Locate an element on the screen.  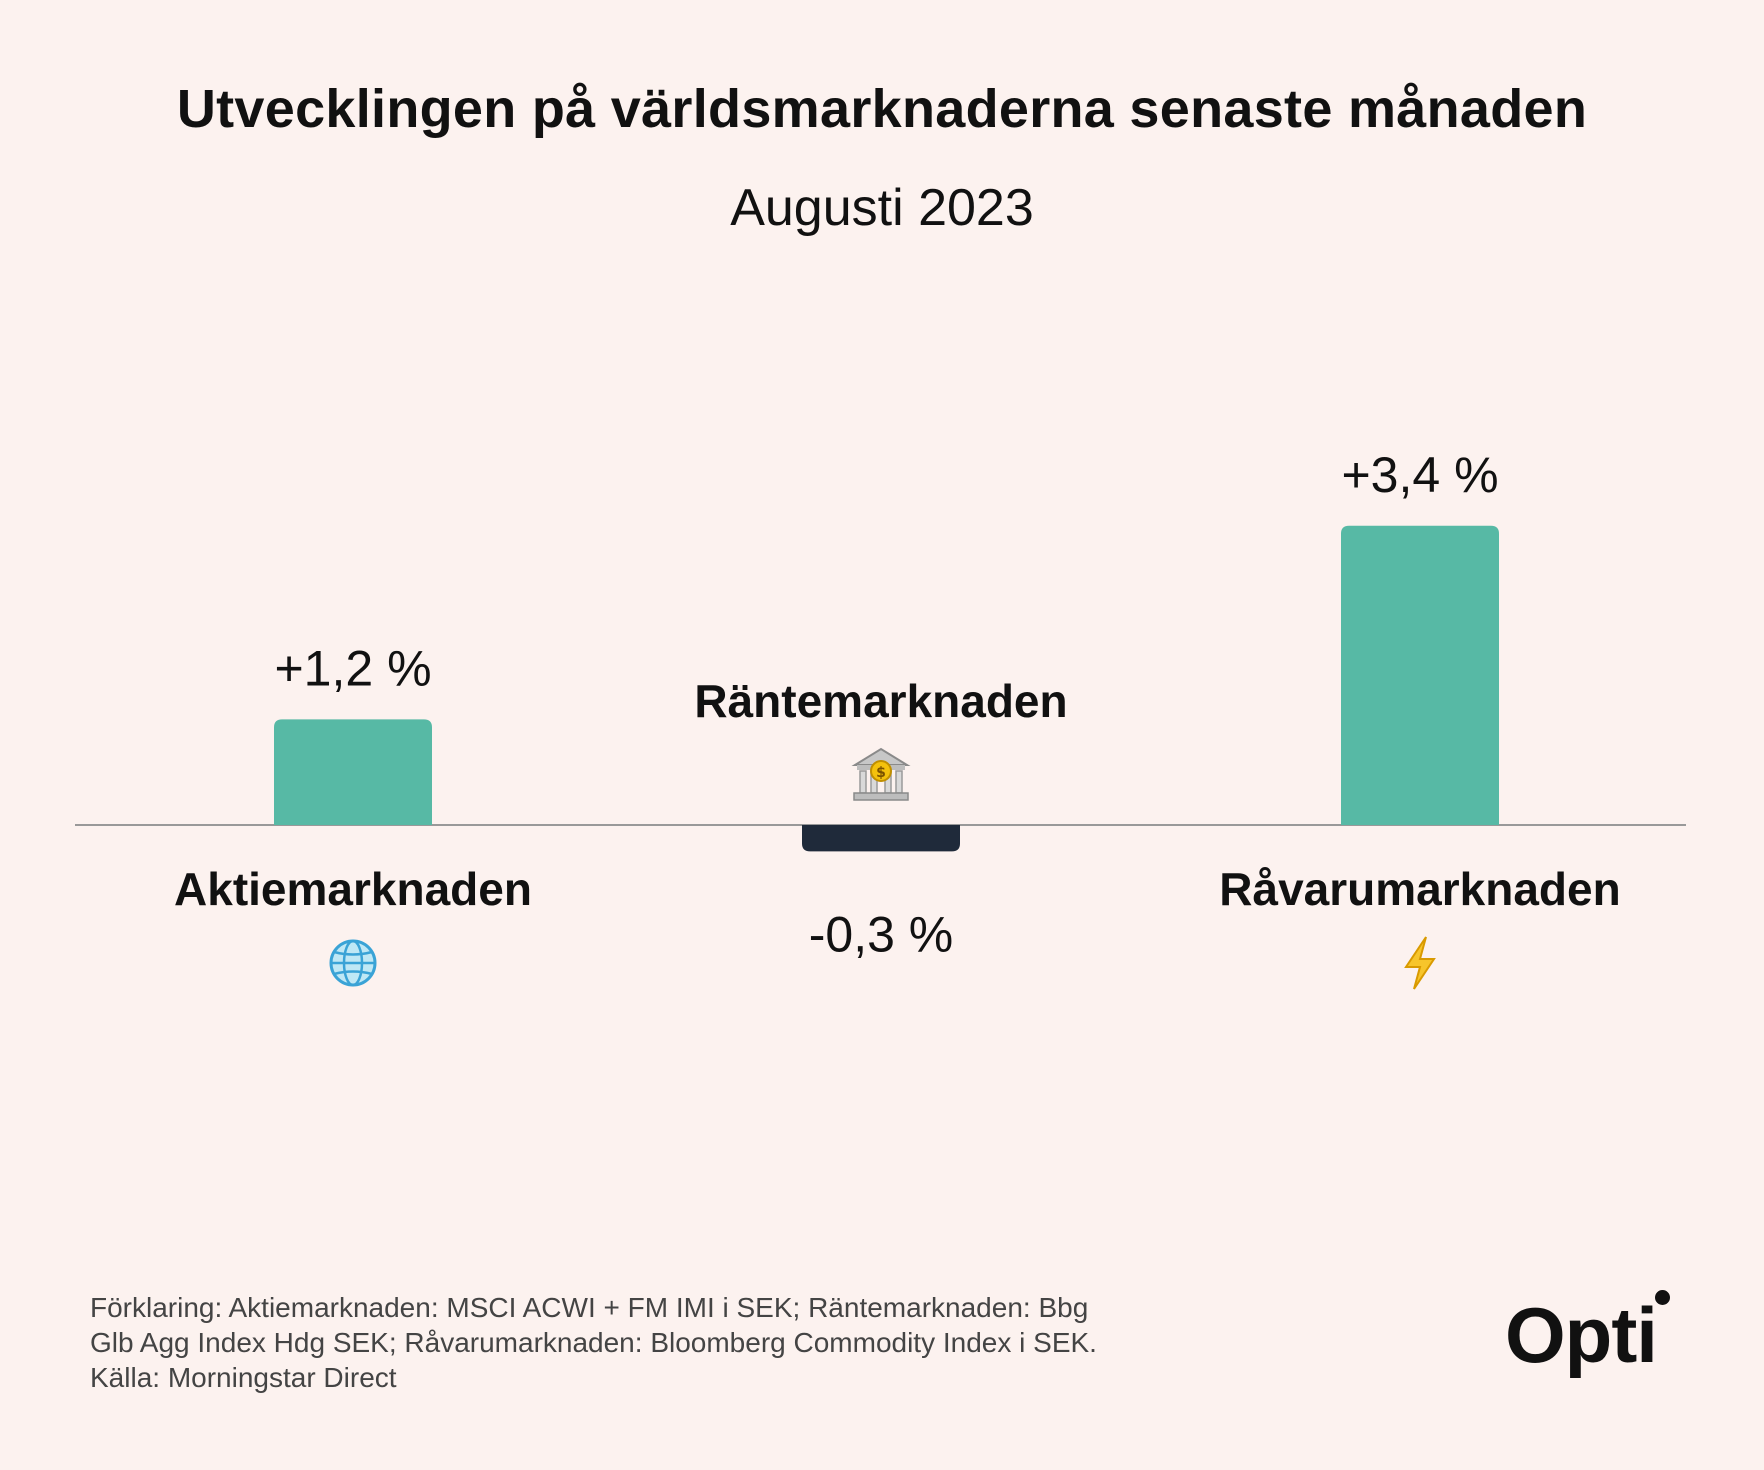
logo-dot is located at coordinates (1662, 1297).